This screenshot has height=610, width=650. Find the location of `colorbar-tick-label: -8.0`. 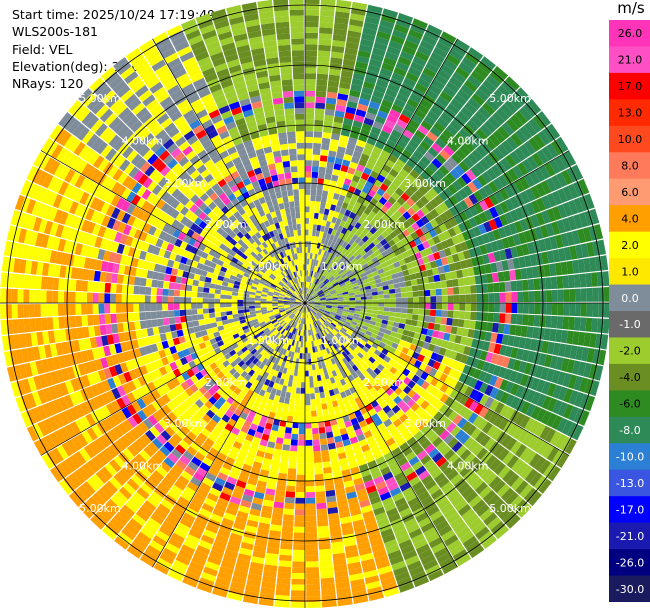

colorbar-tick-label: -8.0 is located at coordinates (629, 430).